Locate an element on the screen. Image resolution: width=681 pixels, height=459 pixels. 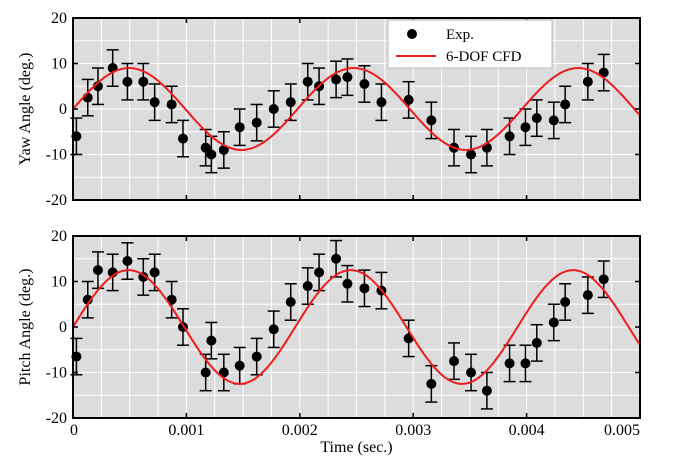
legend-box is located at coordinates (470, 44).